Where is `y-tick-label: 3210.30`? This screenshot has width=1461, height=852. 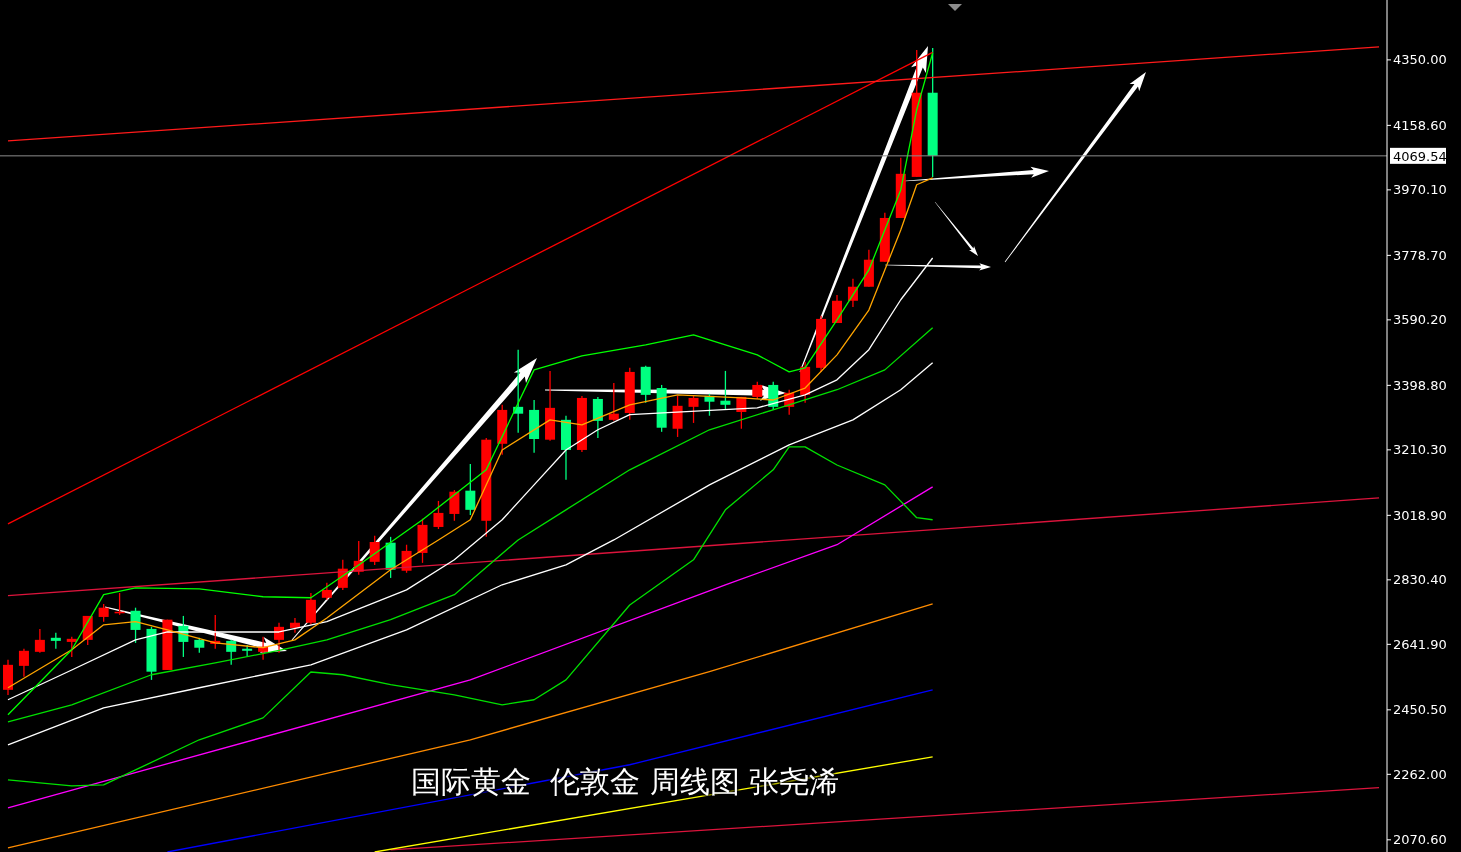
y-tick-label: 3210.30 is located at coordinates (1420, 450).